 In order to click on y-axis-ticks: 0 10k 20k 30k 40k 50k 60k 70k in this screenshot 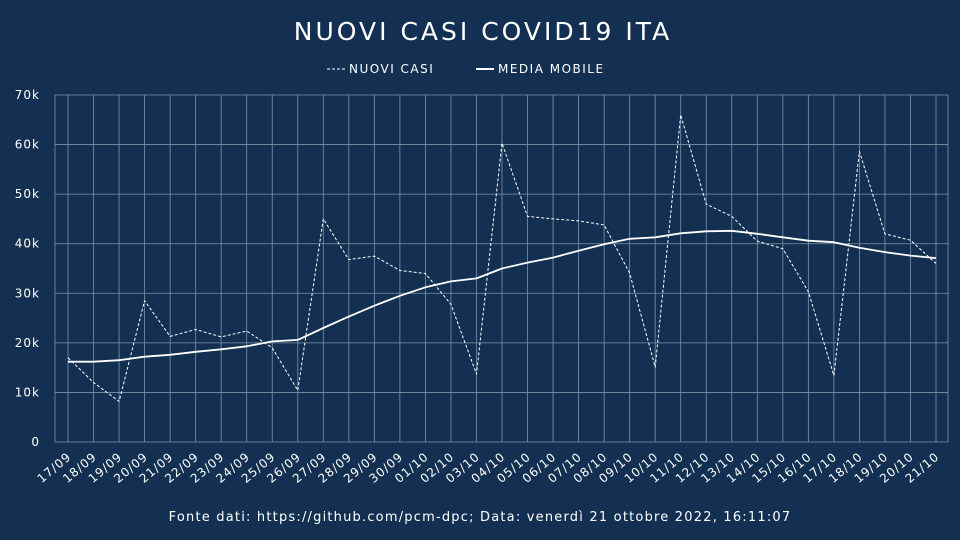, I will do `click(27, 268)`.